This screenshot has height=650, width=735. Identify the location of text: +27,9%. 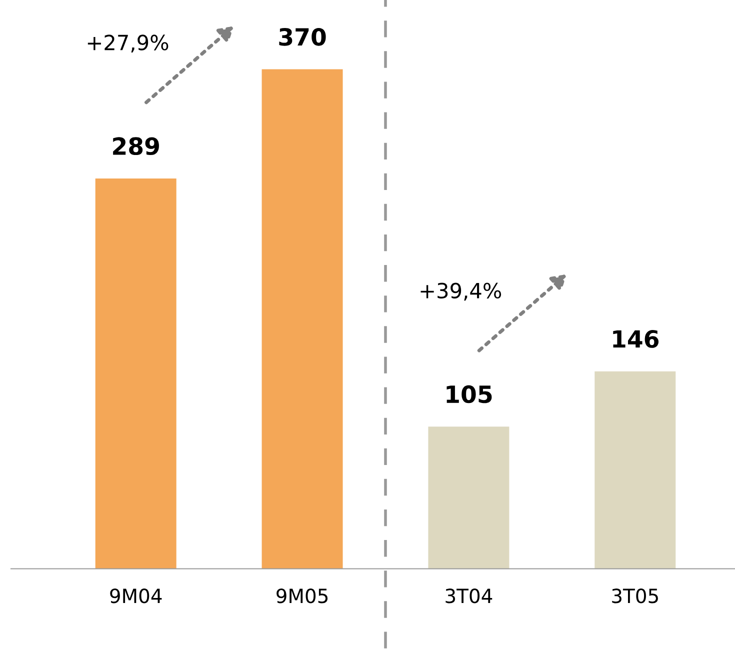
(128, 43).